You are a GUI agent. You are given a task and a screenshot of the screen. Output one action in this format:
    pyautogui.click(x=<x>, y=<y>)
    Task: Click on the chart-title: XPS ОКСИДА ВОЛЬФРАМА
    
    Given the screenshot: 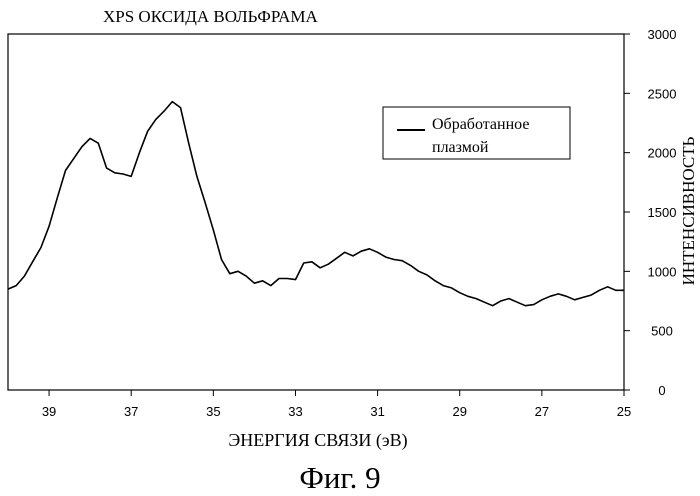 What is the action you would take?
    pyautogui.click(x=211, y=16)
    